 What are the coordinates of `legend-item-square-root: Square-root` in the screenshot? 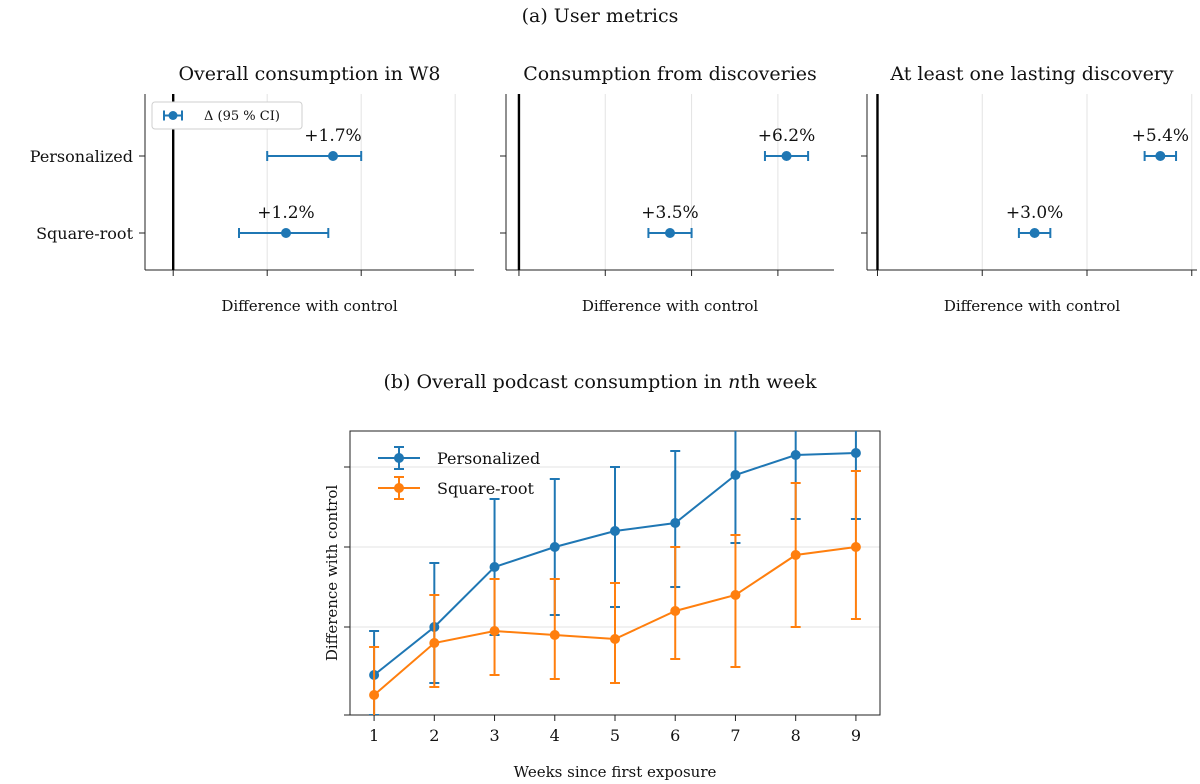 It's located at (456, 488).